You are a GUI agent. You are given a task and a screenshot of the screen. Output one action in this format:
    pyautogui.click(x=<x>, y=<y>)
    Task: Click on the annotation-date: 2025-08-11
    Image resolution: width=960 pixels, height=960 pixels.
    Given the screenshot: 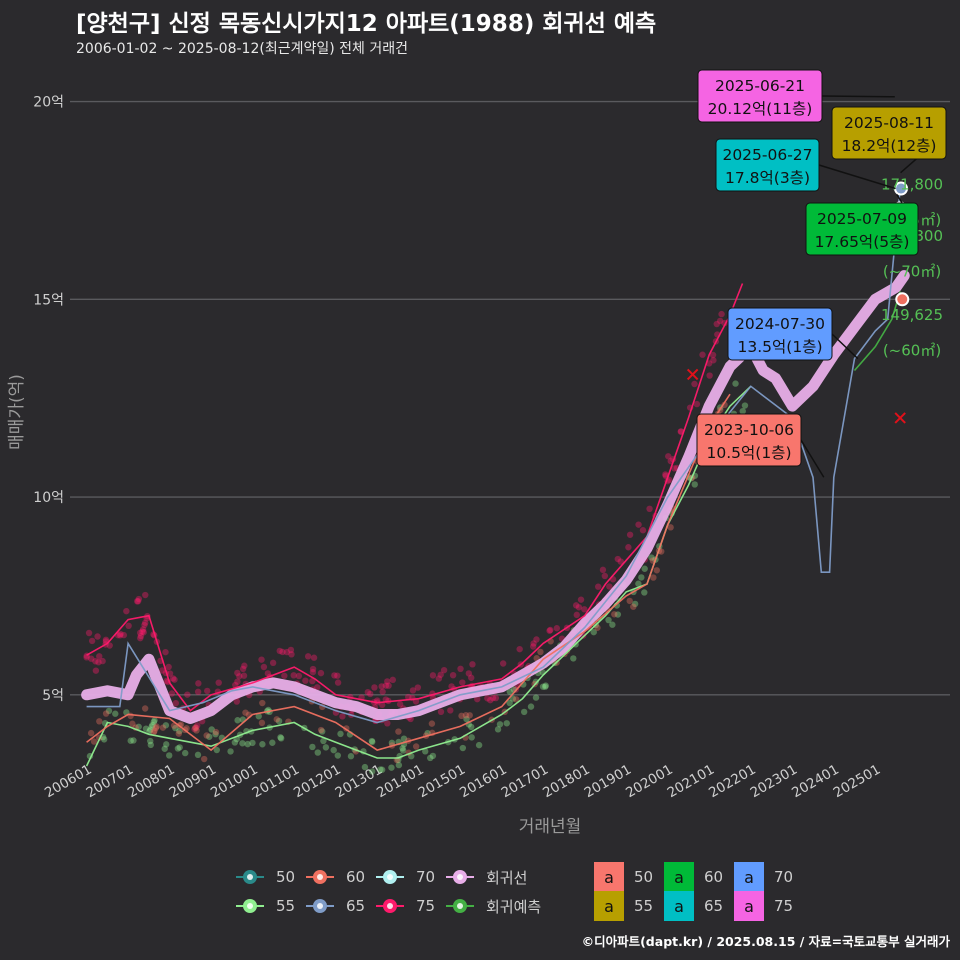 What is the action you would take?
    pyautogui.click(x=889, y=123)
    